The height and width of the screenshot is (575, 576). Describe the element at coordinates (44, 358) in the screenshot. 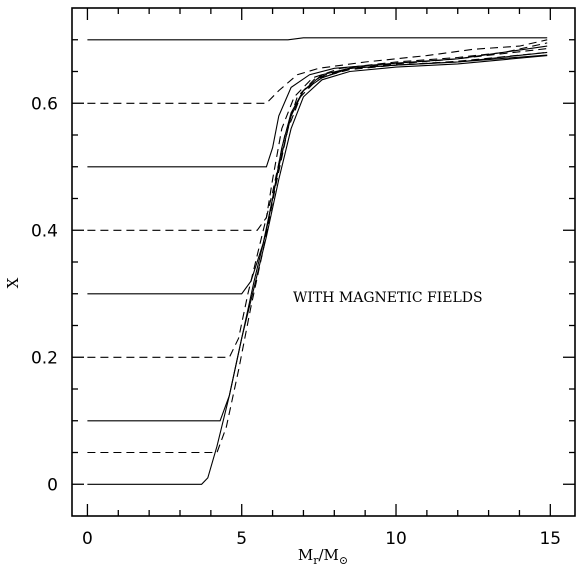

I see `y-tick-label: 0.2` at that location.